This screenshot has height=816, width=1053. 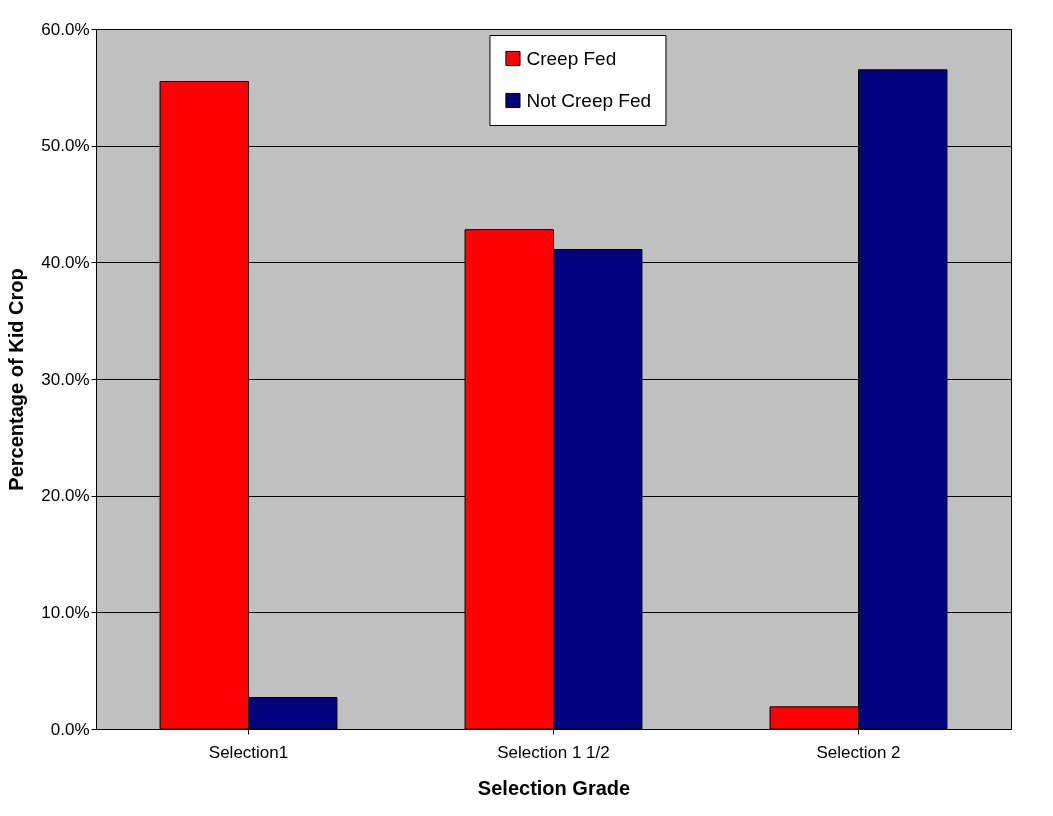 I want to click on y-tick-label: 40.0%, so click(x=65, y=262).